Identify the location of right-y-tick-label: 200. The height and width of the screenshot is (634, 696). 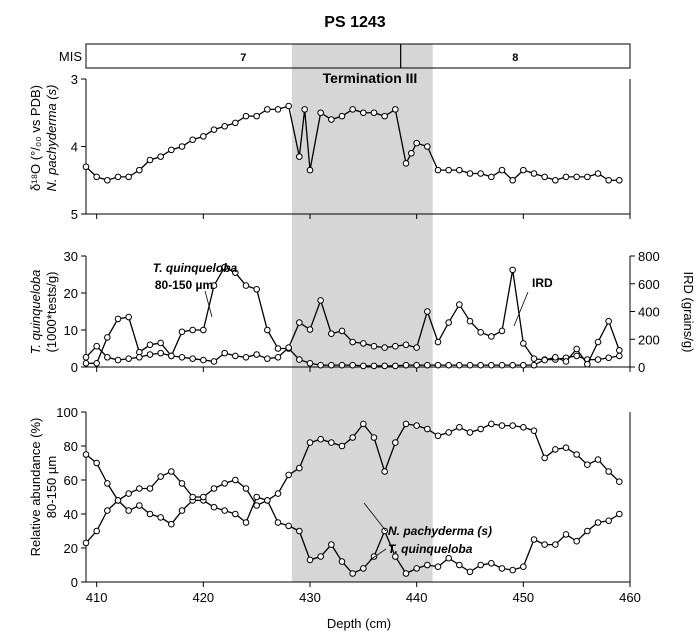
(649, 339).